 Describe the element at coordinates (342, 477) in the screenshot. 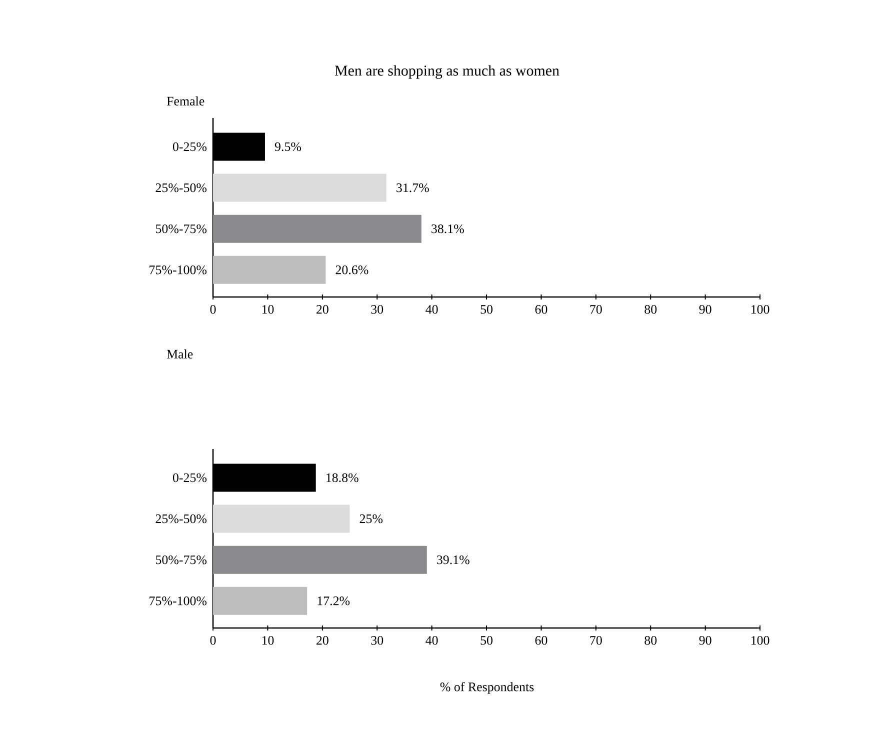

I see `data-label: 18.8%` at that location.